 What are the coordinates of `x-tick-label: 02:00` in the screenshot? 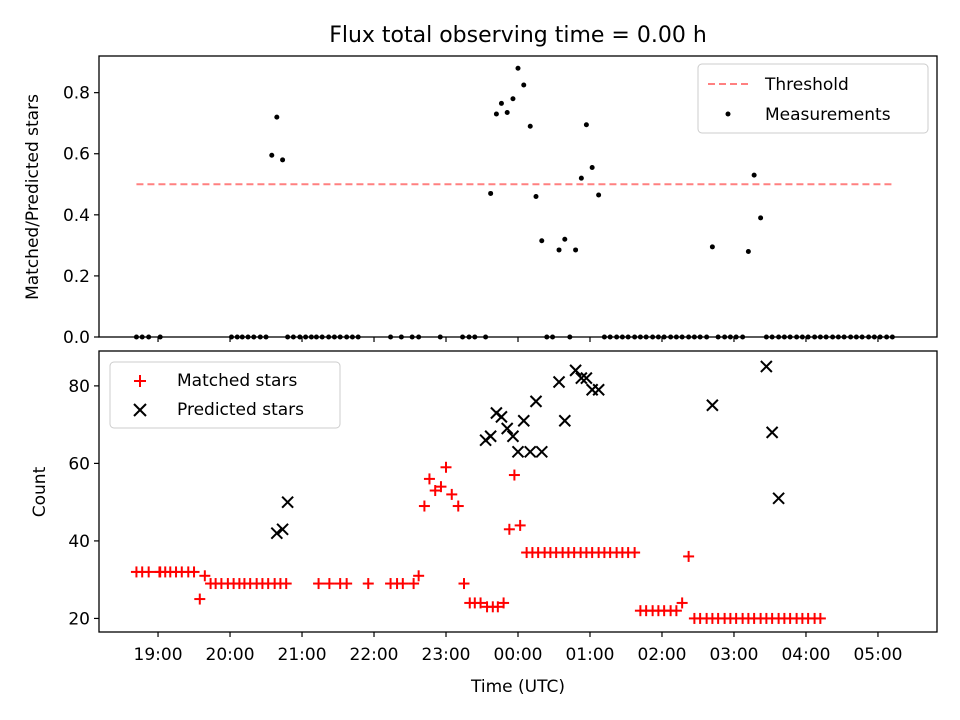 It's located at (661, 655).